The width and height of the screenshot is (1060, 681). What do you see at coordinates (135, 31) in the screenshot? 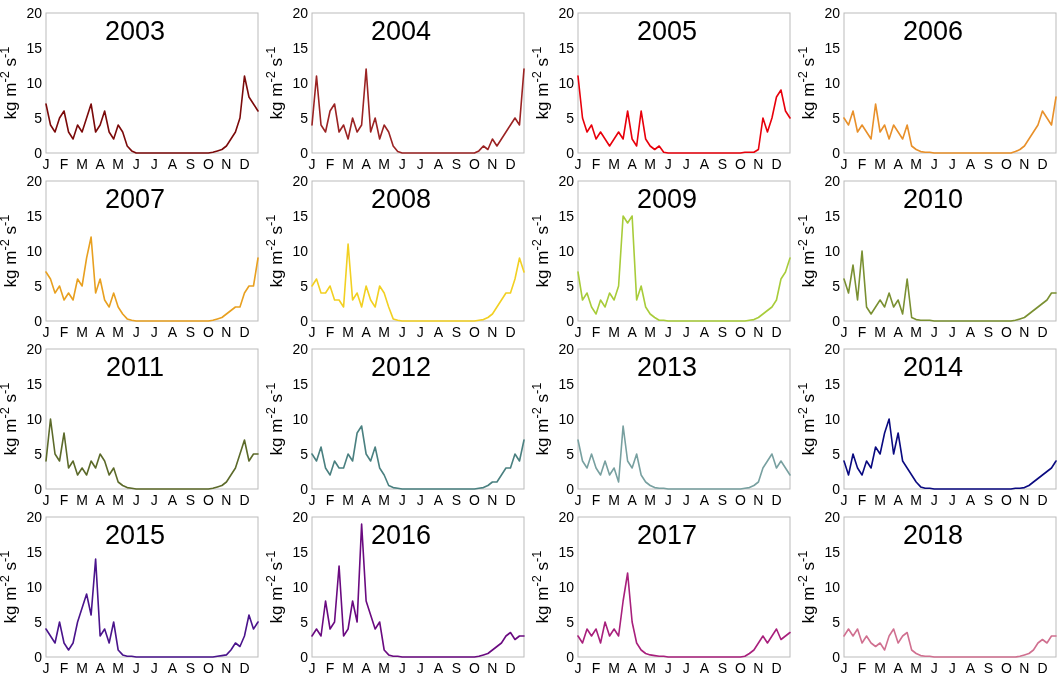
I see `chart-title: 2003` at bounding box center [135, 31].